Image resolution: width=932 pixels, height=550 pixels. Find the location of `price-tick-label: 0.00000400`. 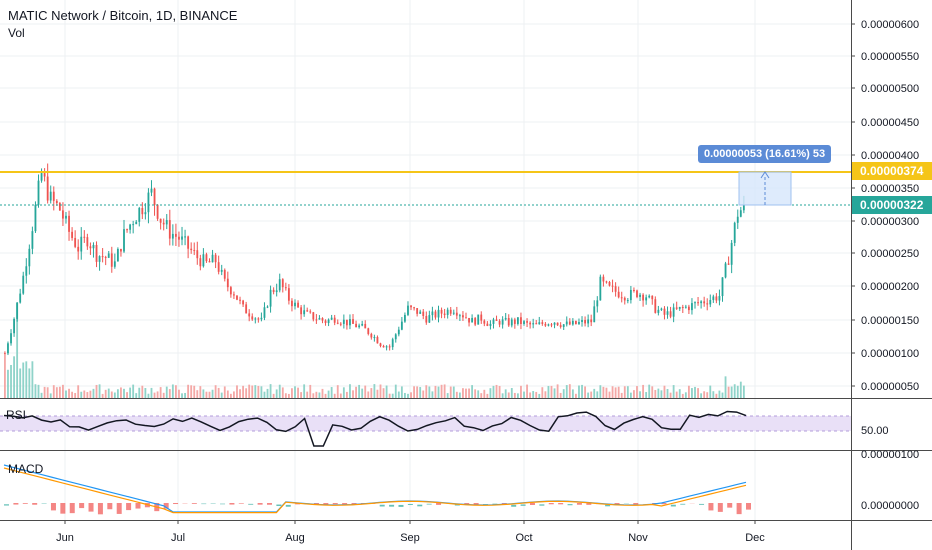

price-tick-label: 0.00000400 is located at coordinates (890, 156).